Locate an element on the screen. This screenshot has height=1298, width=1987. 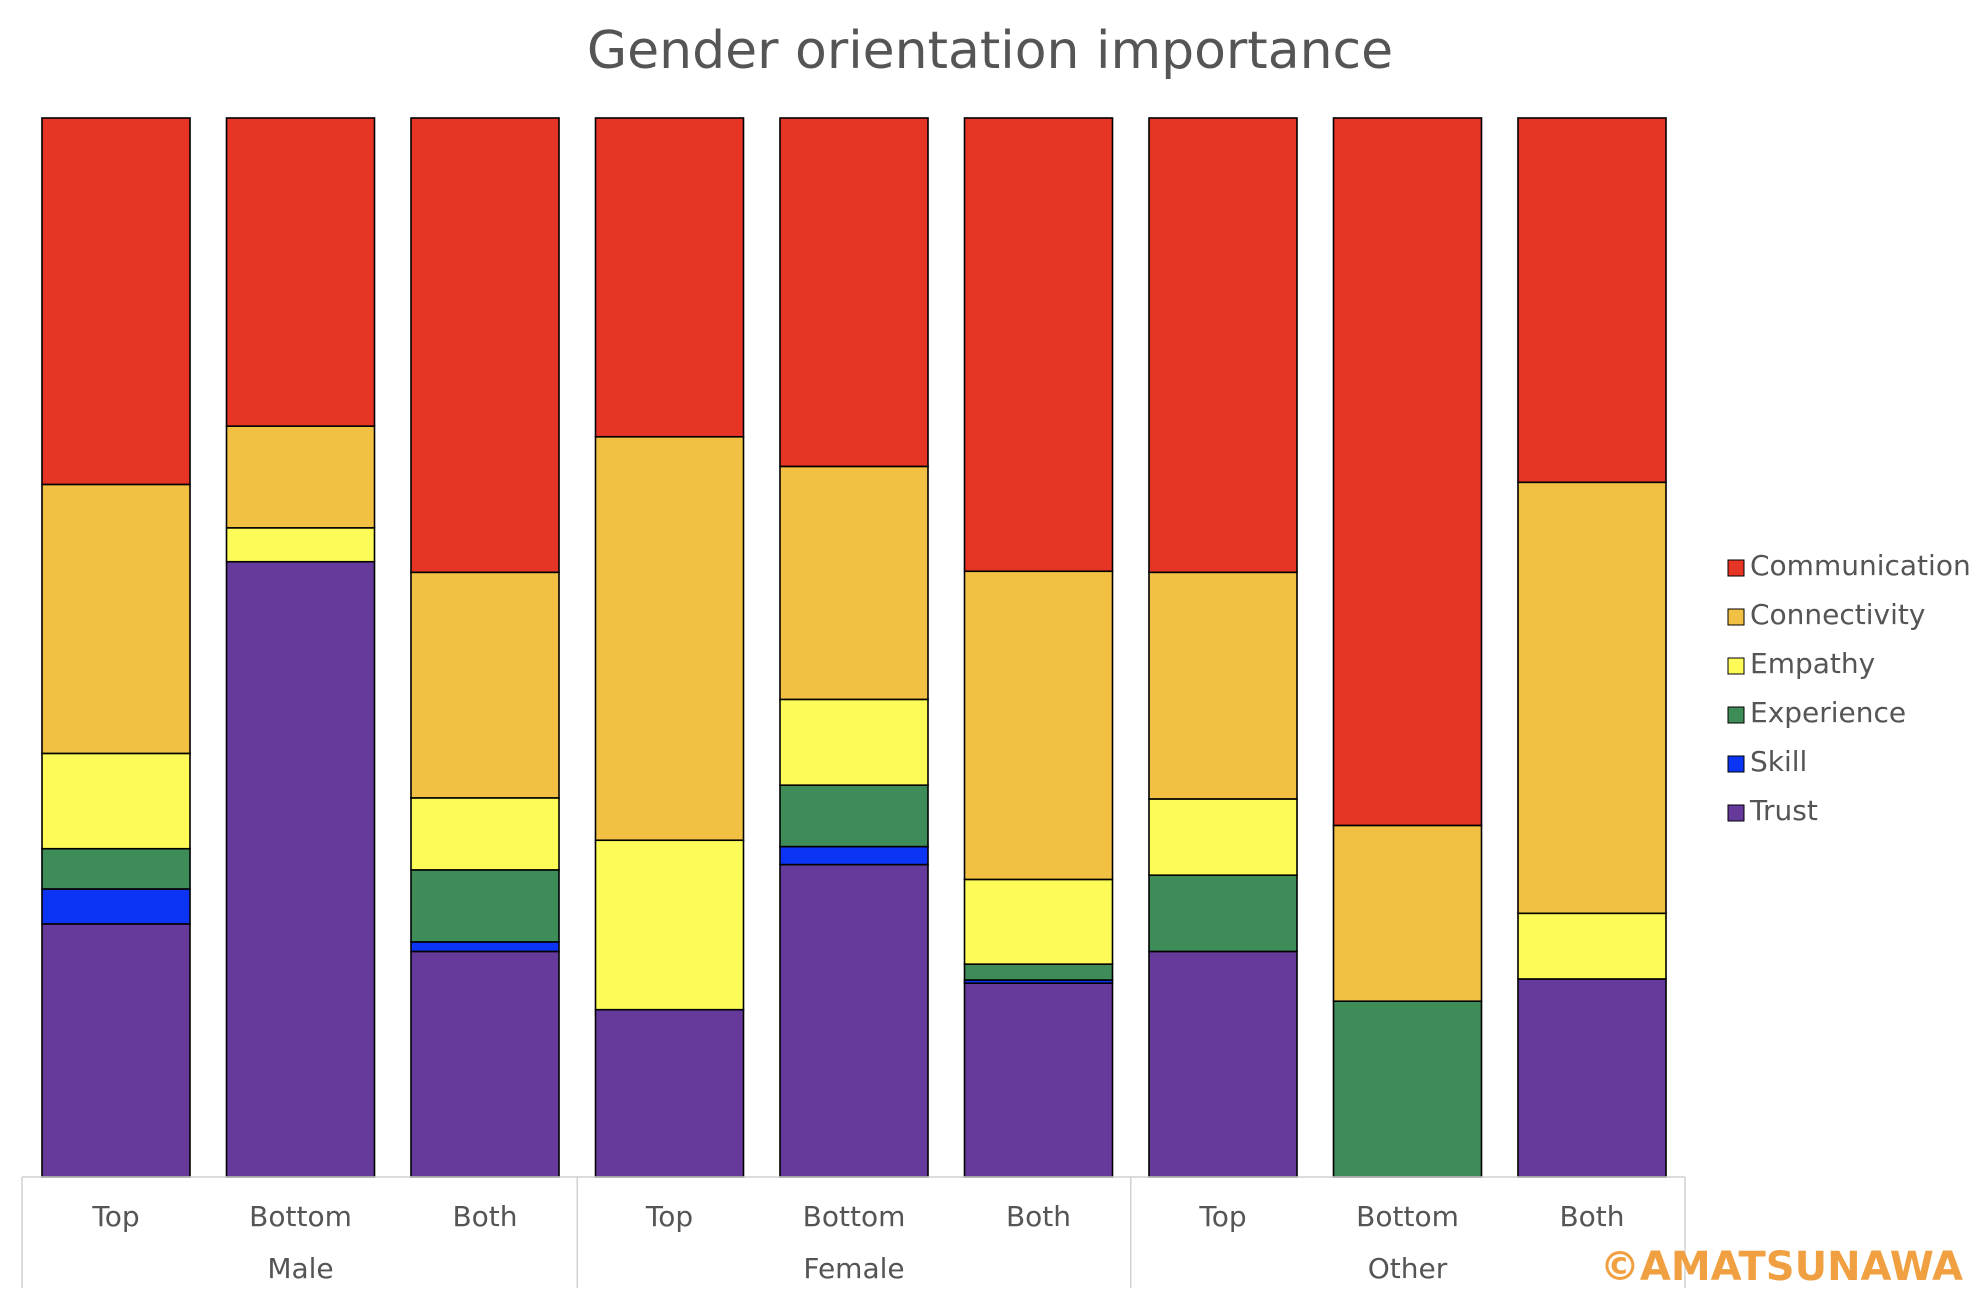
category-label-9: Both is located at coordinates (1591, 1216).